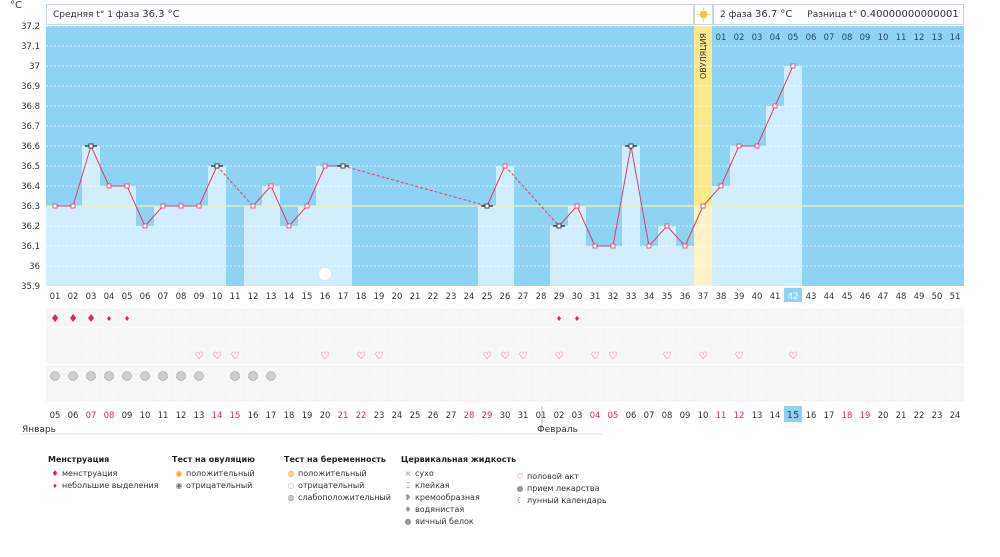  I want to click on calendar-date-label: 05, so click(55, 416).